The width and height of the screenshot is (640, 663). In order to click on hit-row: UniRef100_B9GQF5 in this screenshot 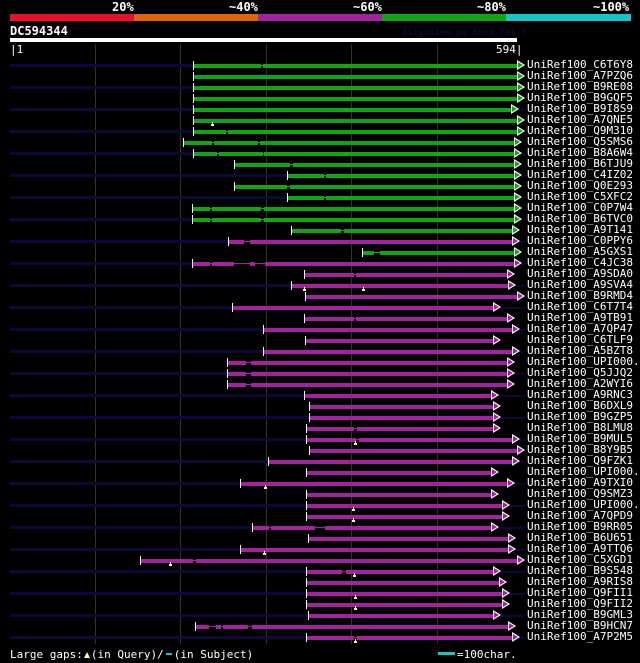, I will do `click(320, 97)`.